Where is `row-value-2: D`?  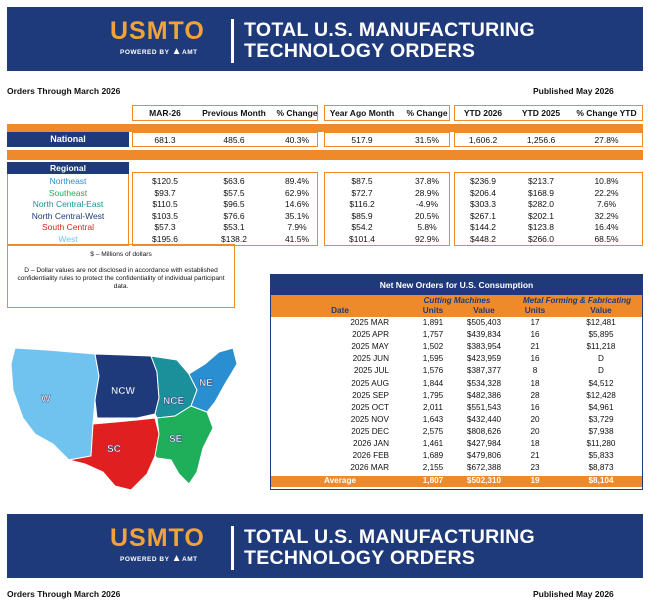 row-value-2: D is located at coordinates (601, 359).